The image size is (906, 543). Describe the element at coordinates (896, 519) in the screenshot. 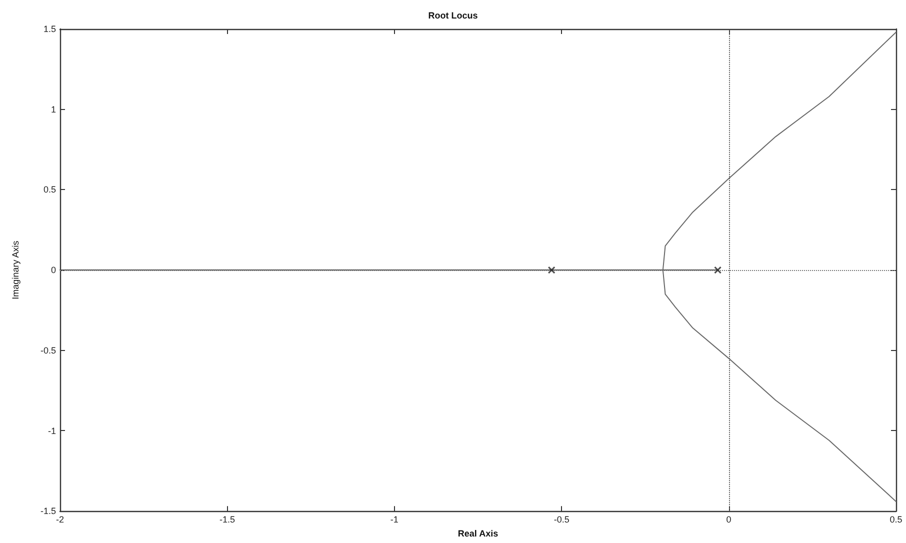

I see `x-tick-label: 0.5` at that location.